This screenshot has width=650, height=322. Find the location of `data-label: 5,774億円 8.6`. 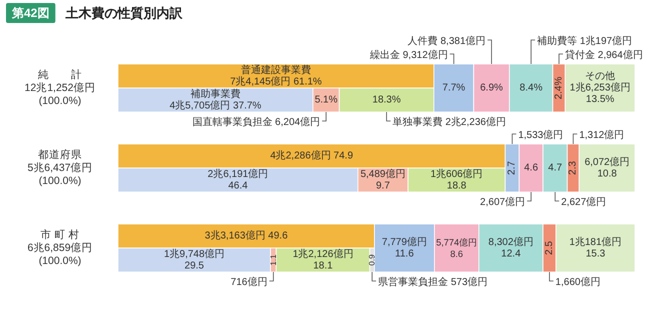

data-label: 5,774億円 8.6 is located at coordinates (457, 248).